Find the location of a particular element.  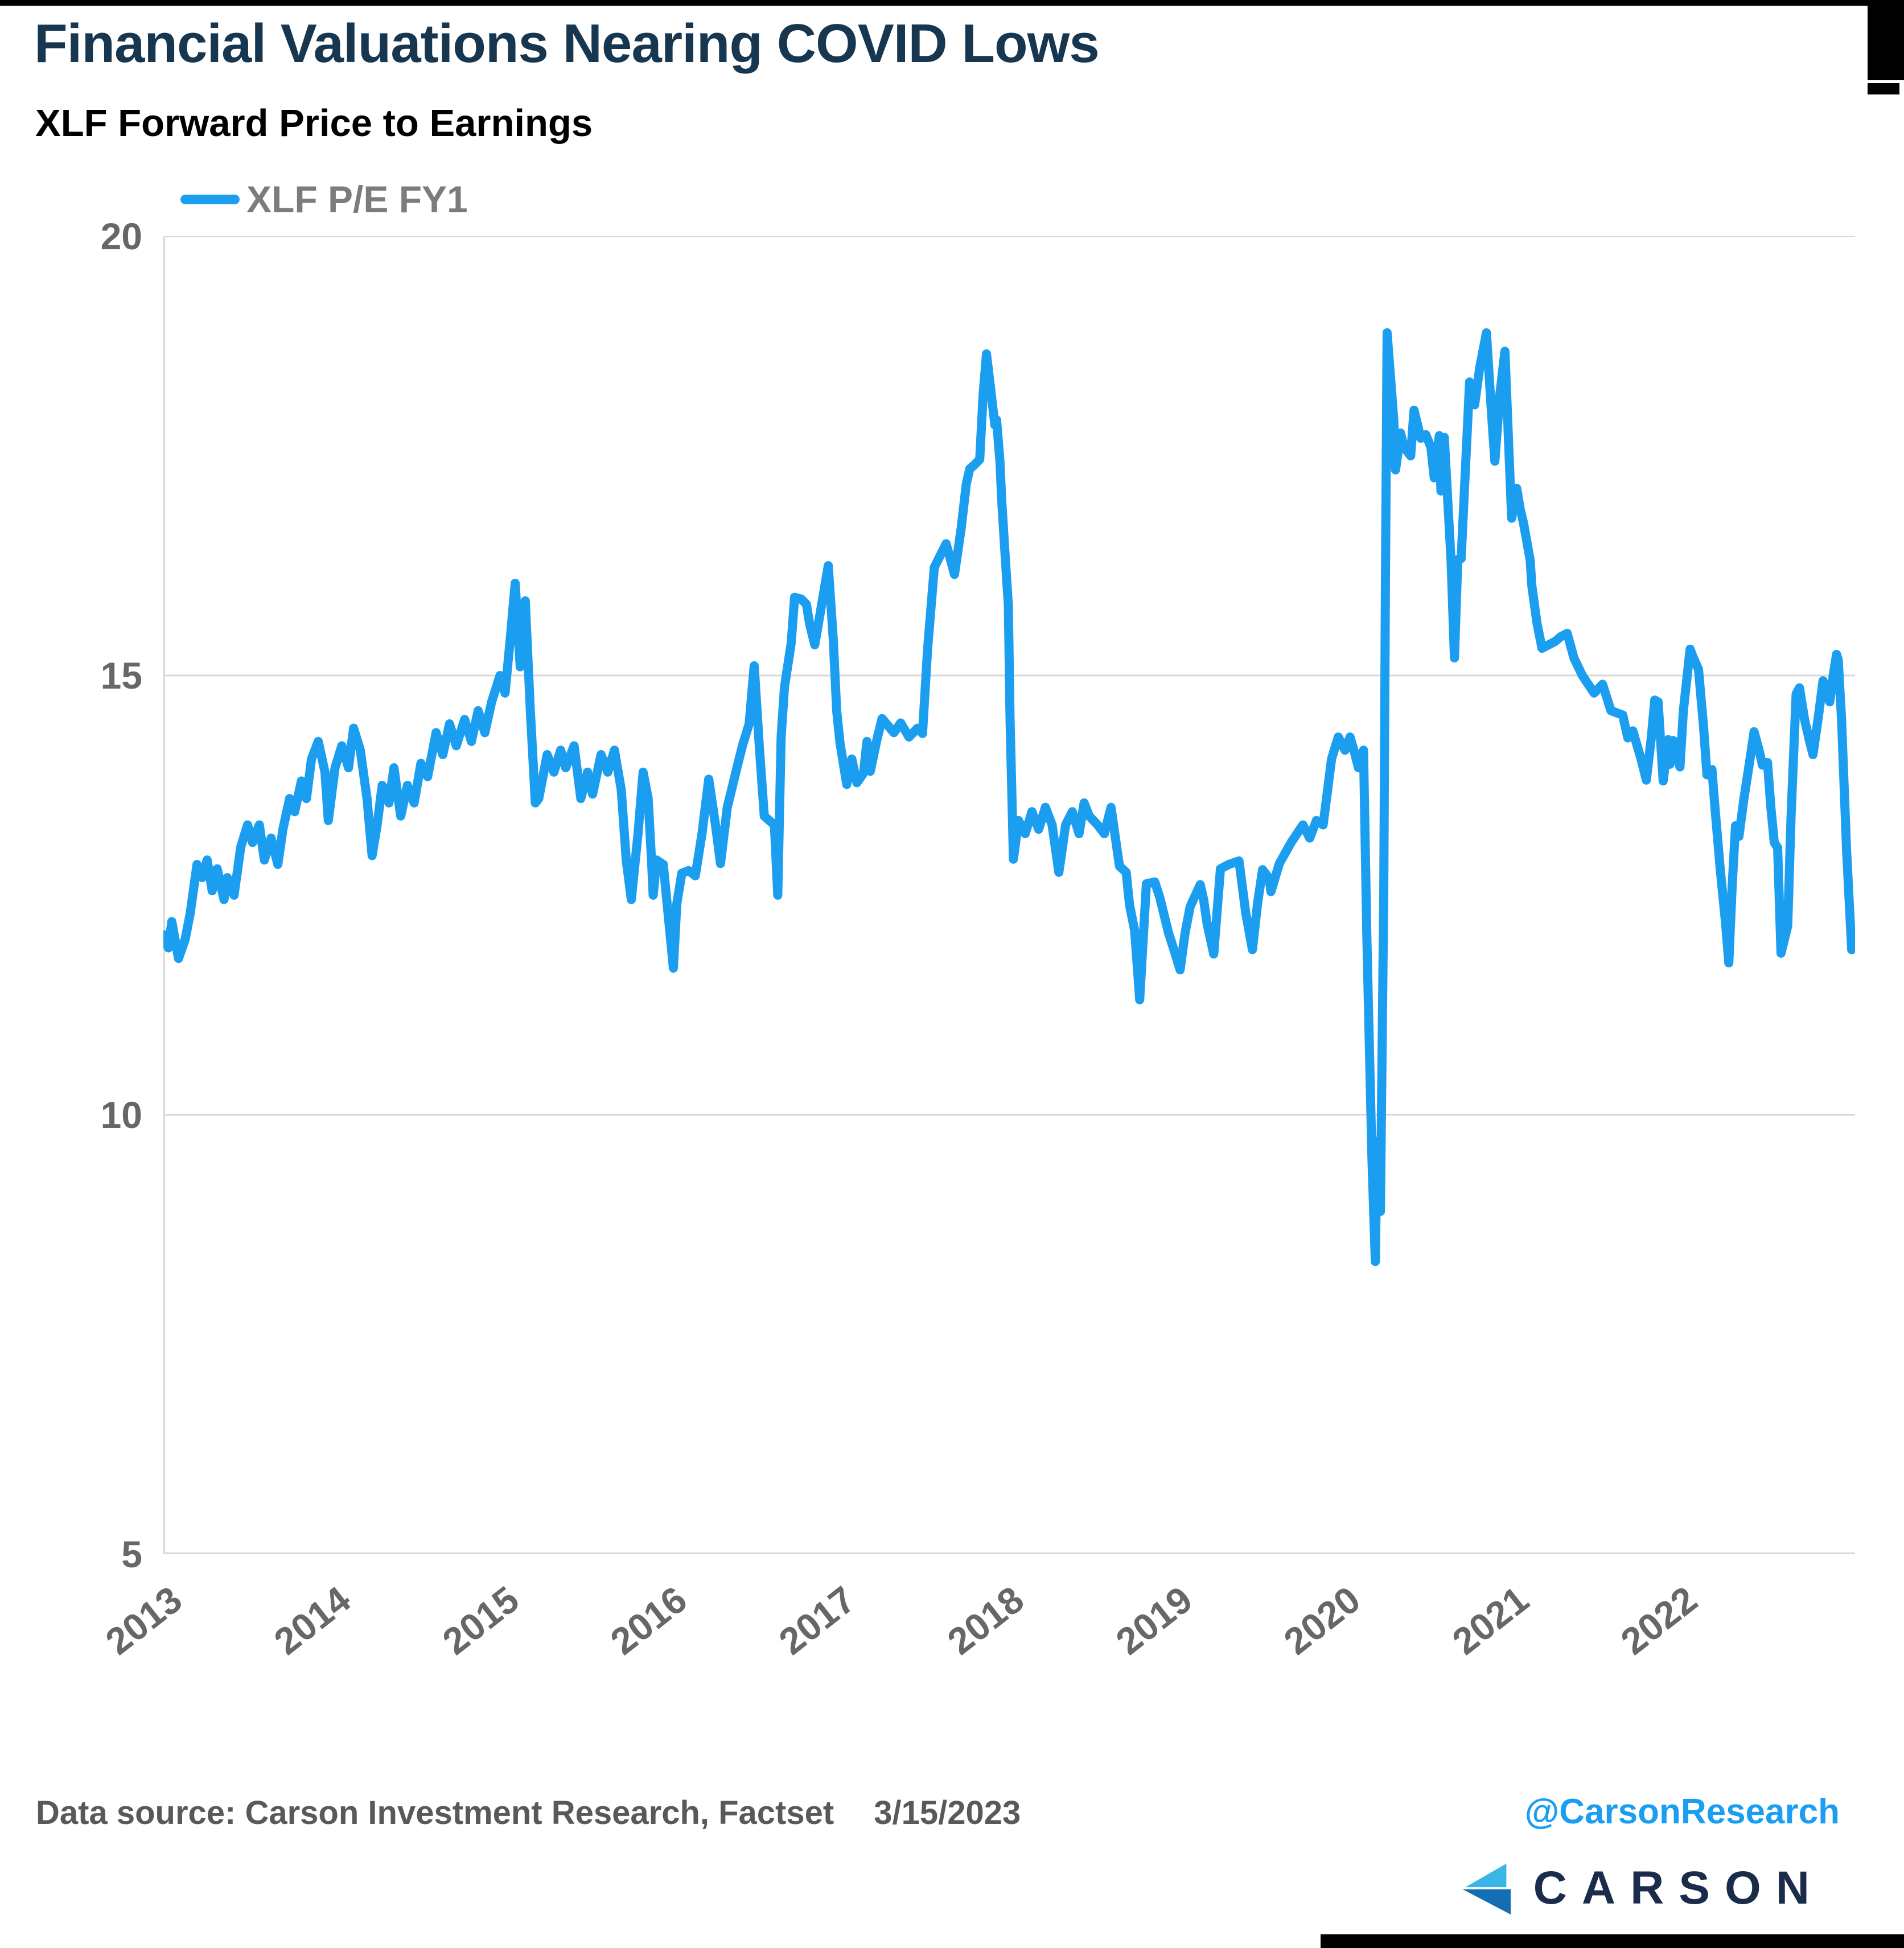

carson-logo: CARSON is located at coordinates (1640, 1888).